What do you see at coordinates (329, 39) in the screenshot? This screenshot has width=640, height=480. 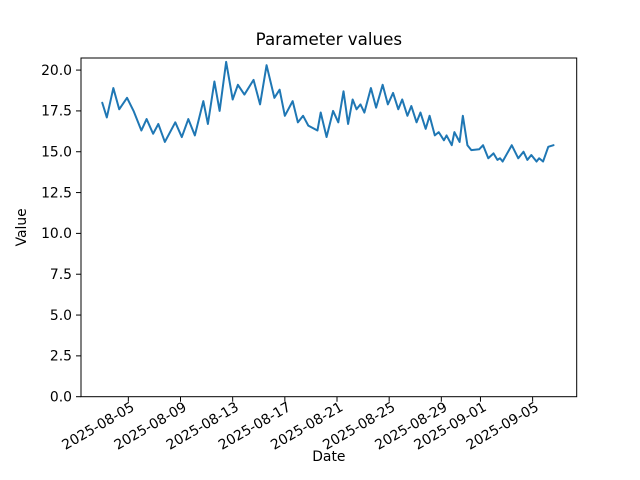 I see `chart-title: Parameter values` at bounding box center [329, 39].